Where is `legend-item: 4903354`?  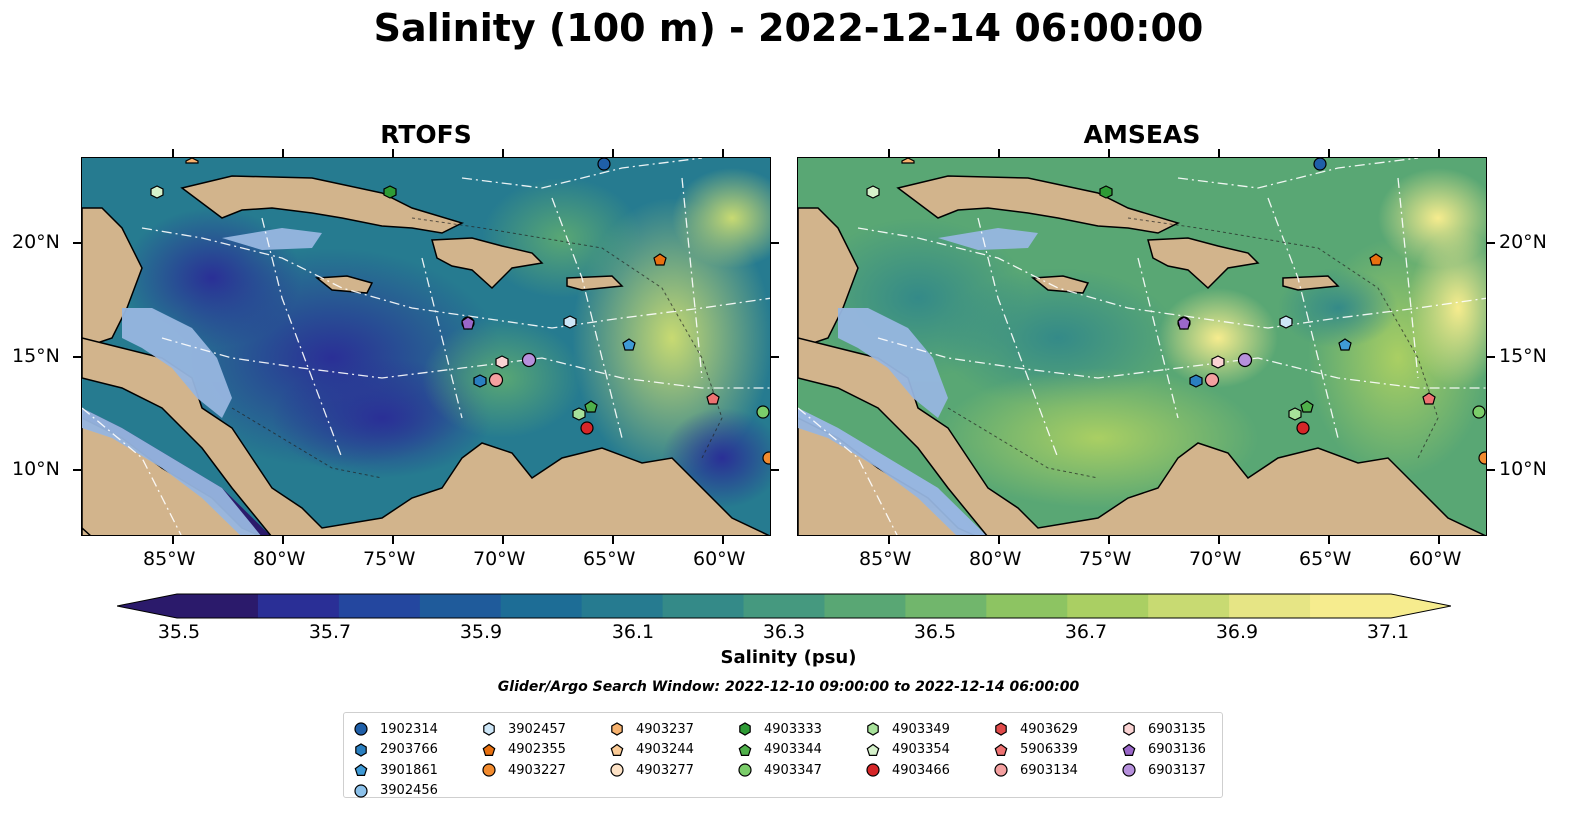 legend-item: 4903354 is located at coordinates (908, 750).